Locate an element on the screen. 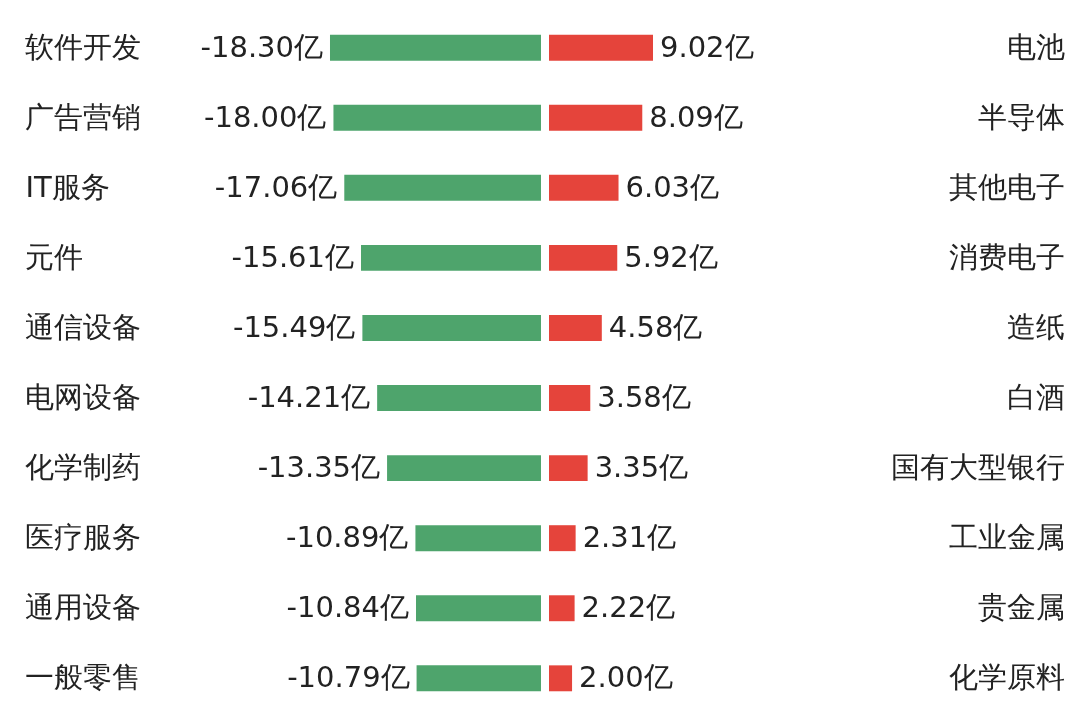 This screenshot has width=1080, height=725. y-tick-label: 造纸 is located at coordinates (1036, 326).